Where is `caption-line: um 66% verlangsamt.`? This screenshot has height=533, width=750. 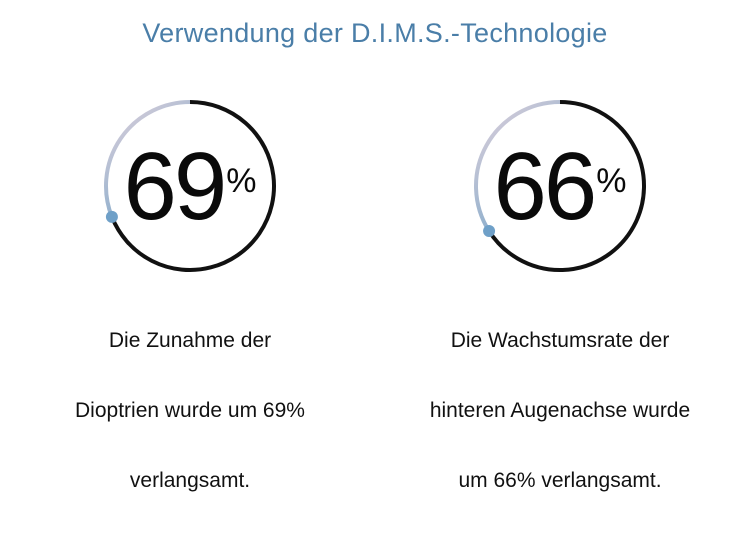
caption-line: um 66% verlangsamt. is located at coordinates (560, 480).